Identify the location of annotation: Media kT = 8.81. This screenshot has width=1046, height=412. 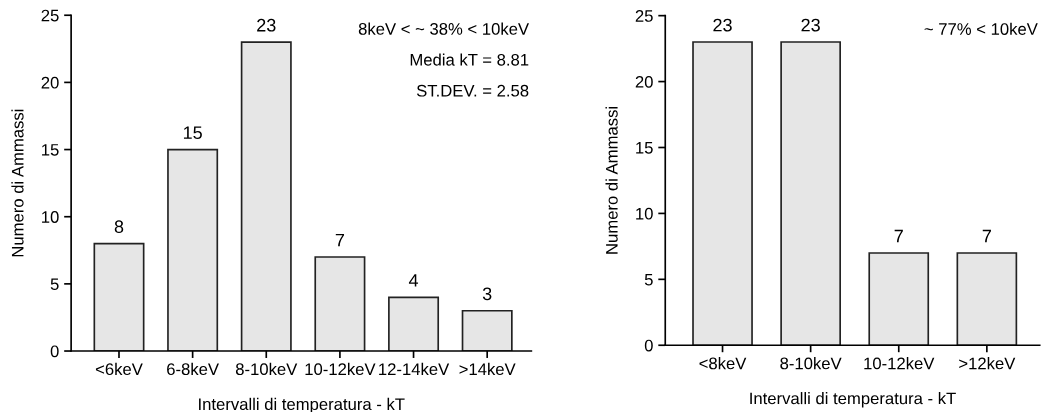
(469, 59).